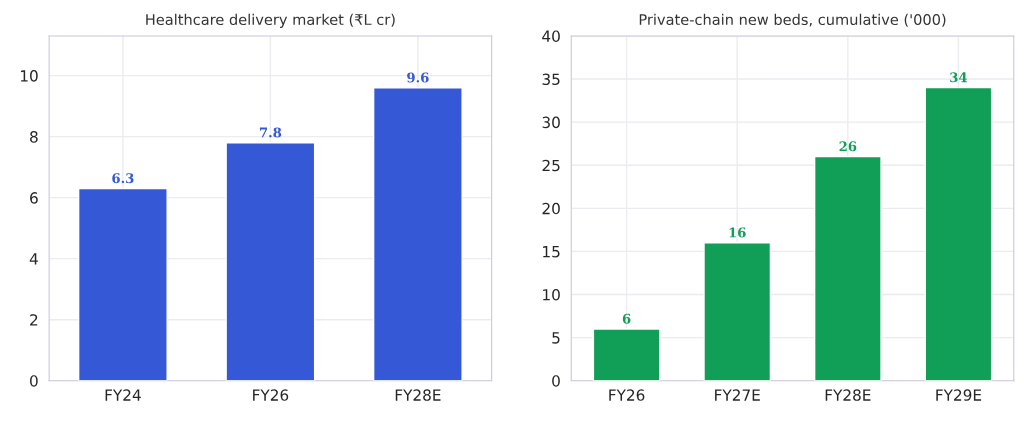 This screenshot has height=423, width=1024. Describe the element at coordinates (270, 132) in the screenshot. I see `data-label: 7.8` at that location.